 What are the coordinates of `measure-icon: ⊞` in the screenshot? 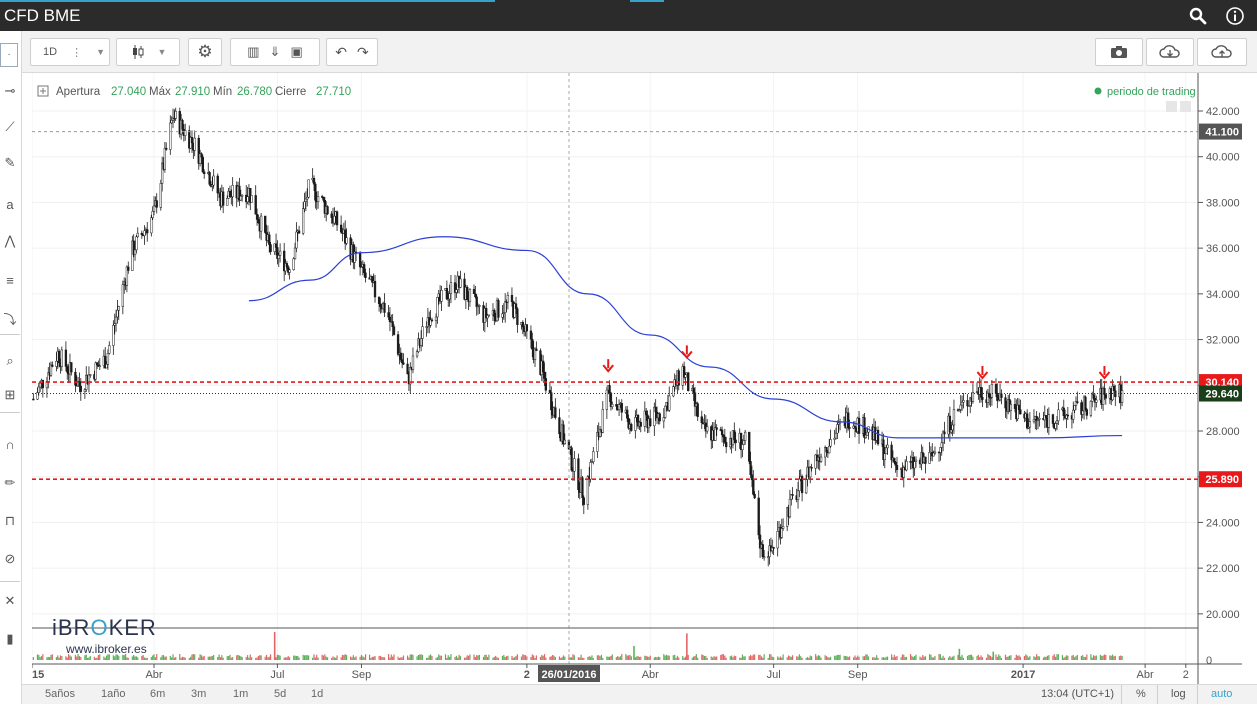 It's located at (10, 394).